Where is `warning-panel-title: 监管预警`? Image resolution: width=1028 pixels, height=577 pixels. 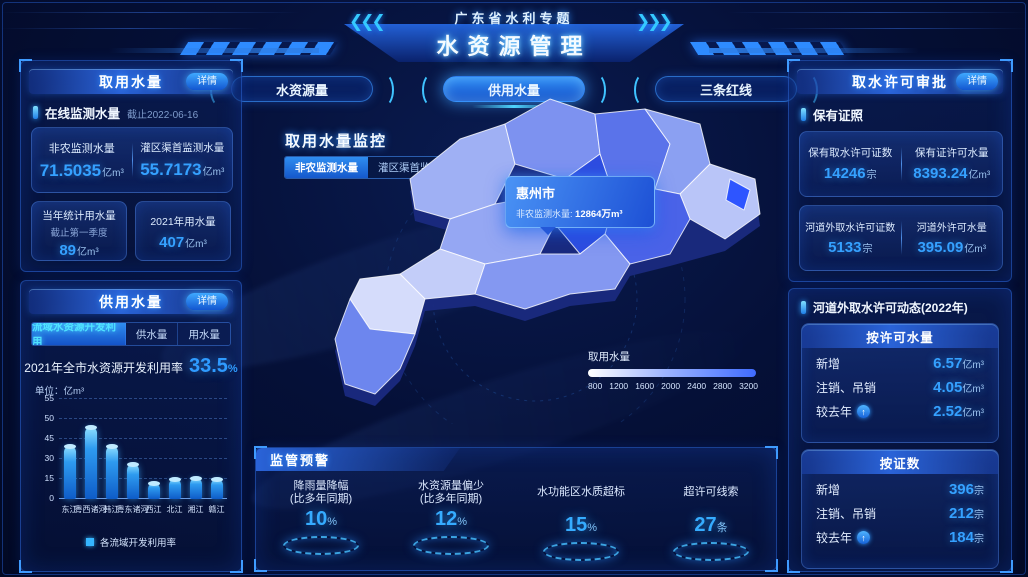 warning-panel-title: 监管预警 is located at coordinates (358, 459).